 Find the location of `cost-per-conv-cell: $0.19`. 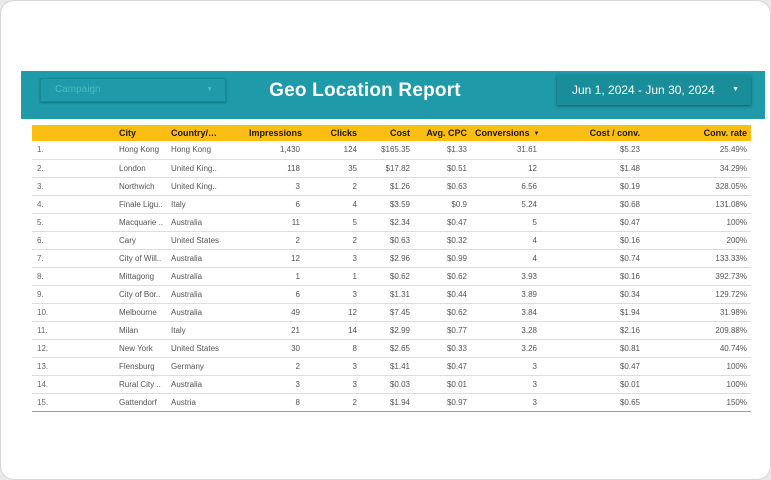

cost-per-conv-cell: $0.19 is located at coordinates (592, 186).